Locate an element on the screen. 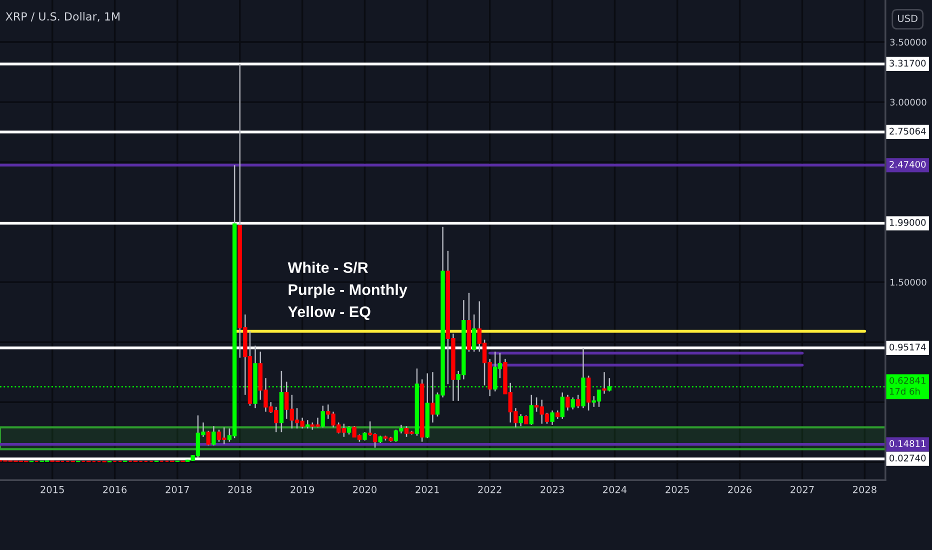  ref-line-label: 0.62841 17d 6h is located at coordinates (908, 386).